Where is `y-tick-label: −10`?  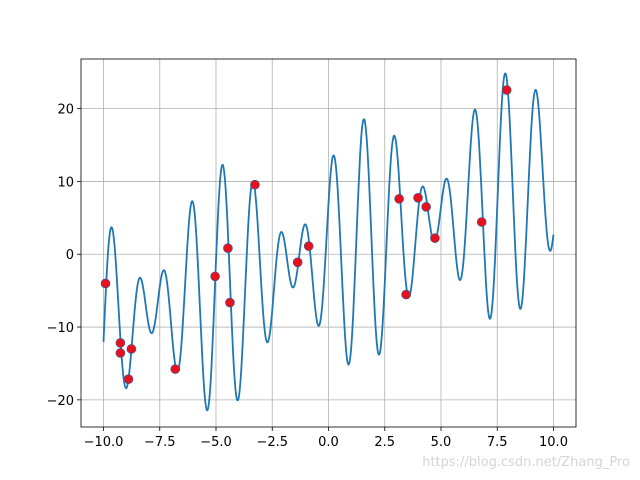 y-tick-label: −10 is located at coordinates (60, 328).